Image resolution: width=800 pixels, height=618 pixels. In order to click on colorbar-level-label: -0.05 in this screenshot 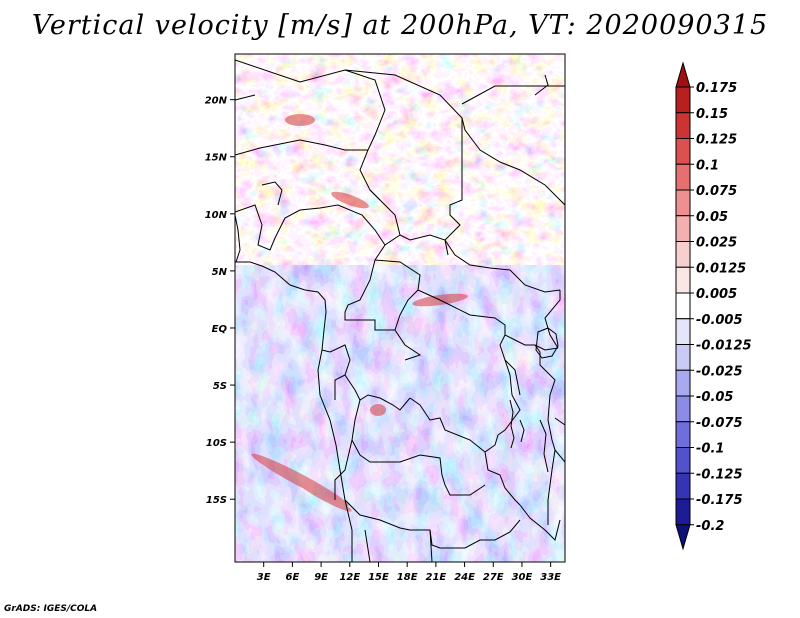, I will do `click(714, 397)`.